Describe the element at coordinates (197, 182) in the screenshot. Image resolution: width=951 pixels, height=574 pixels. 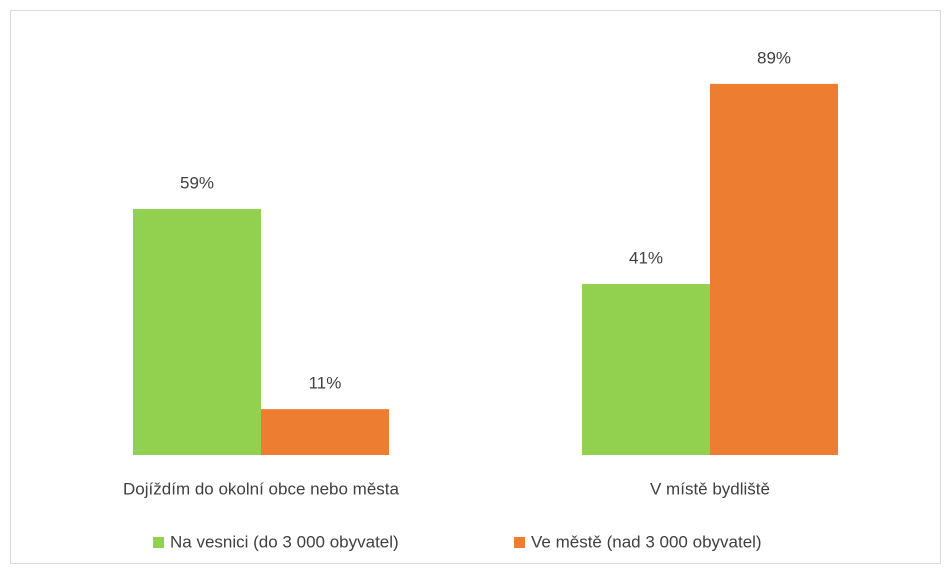
I see `data-label: 59%` at that location.